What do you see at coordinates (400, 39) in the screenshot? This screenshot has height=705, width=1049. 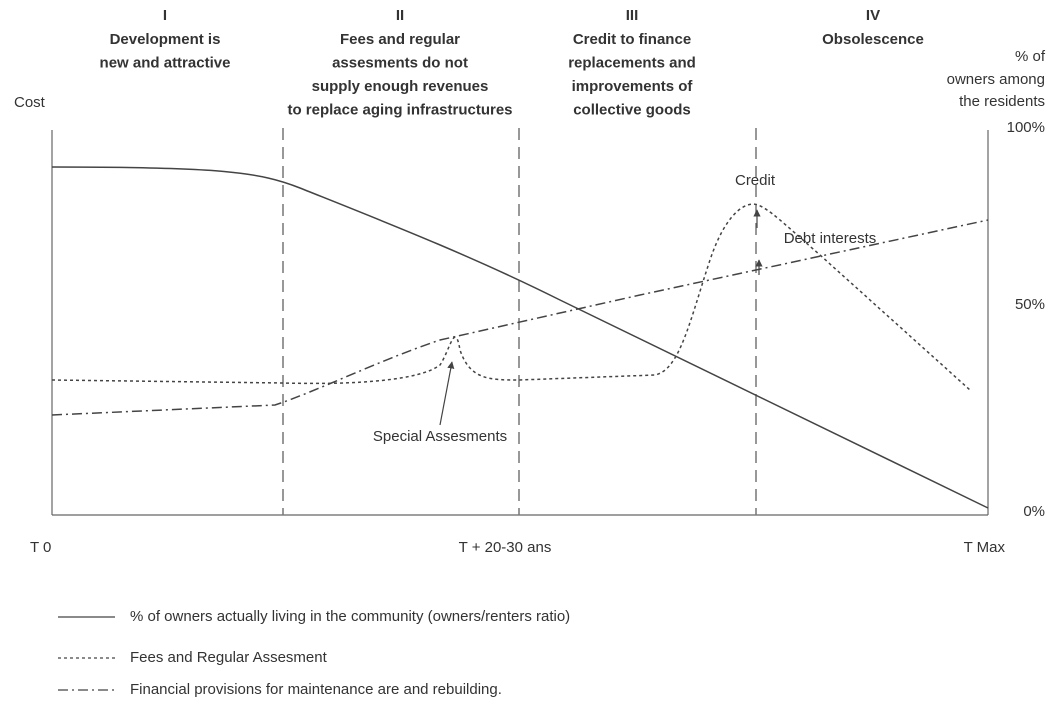 I see `phase-text: Fees and regular` at bounding box center [400, 39].